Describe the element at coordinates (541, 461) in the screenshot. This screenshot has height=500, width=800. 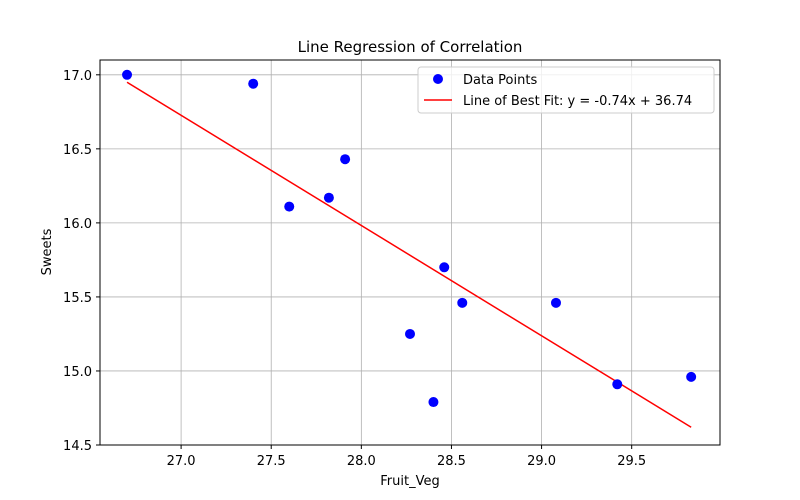
I see `x-tick-label: 29.0` at that location.